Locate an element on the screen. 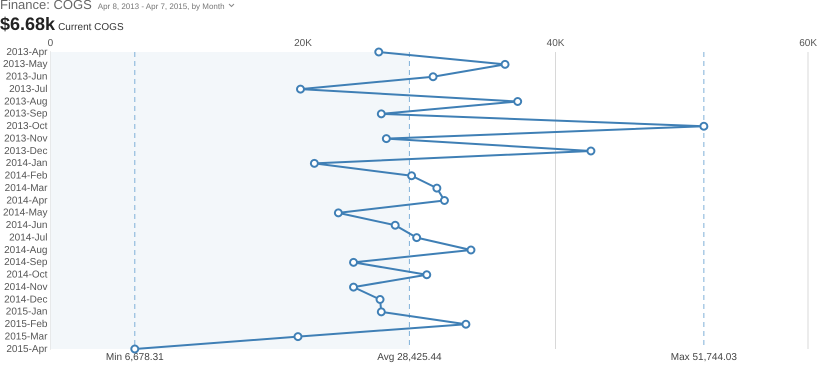  y-tick-label: 2014-May is located at coordinates (25, 213).